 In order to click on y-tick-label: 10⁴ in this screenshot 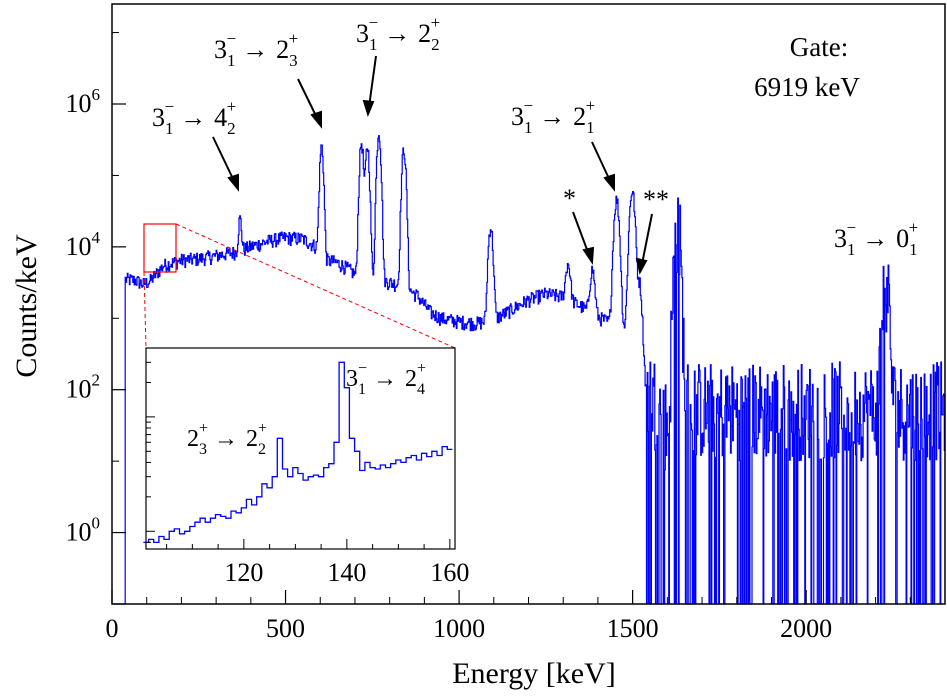, I will do `click(83, 244)`.